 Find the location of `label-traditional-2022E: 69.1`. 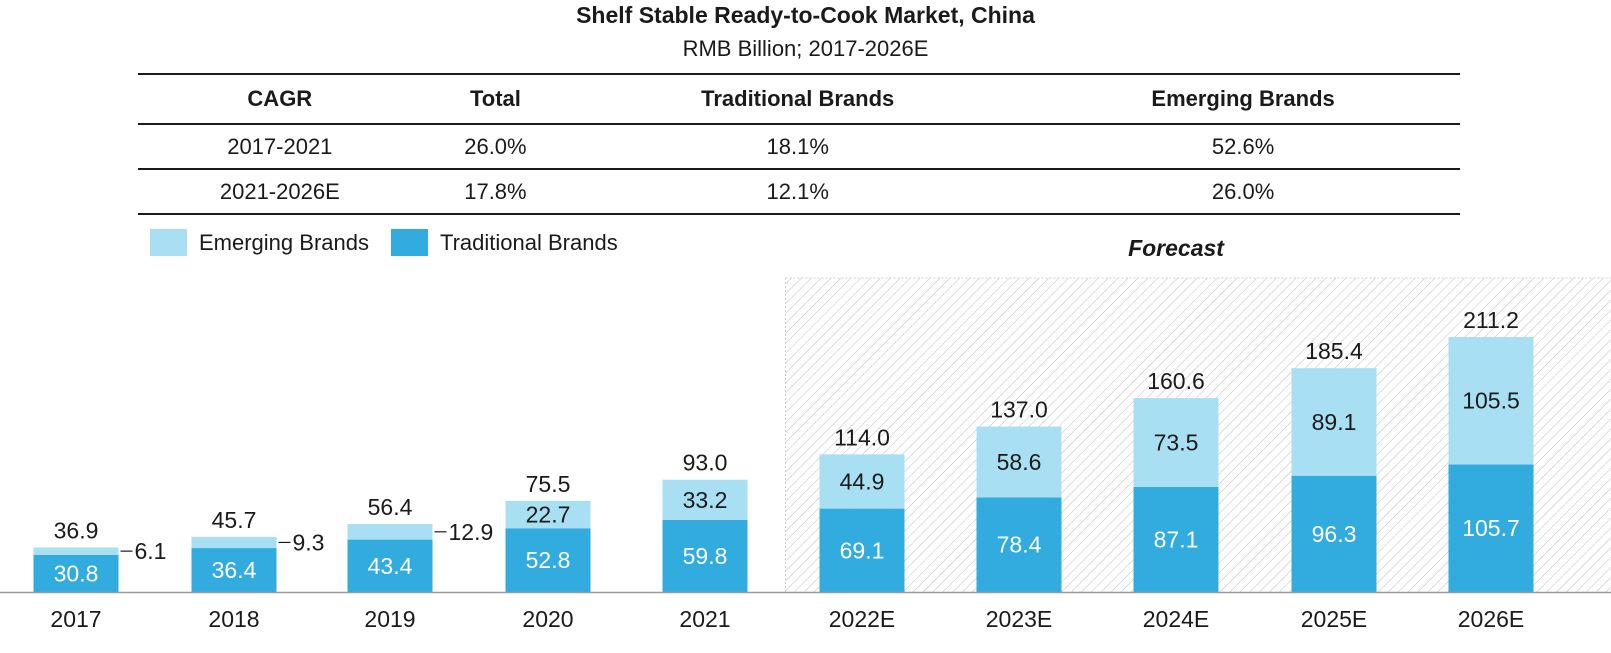

label-traditional-2022E: 69.1 is located at coordinates (862, 550).